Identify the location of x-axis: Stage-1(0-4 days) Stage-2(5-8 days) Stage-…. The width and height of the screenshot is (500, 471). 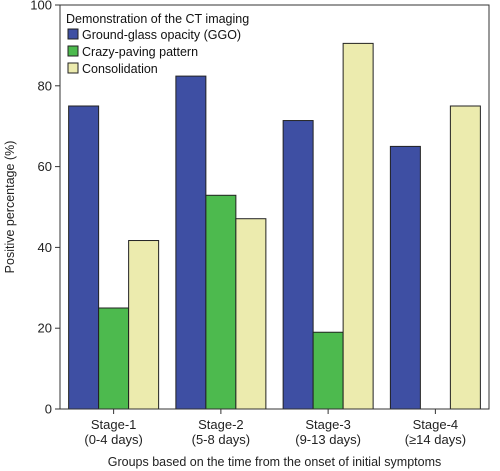
(275, 428).